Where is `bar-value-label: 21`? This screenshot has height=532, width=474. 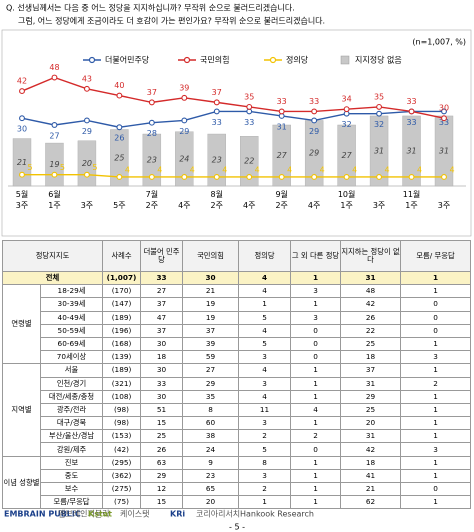 bar-value-label: 21 is located at coordinates (22, 162).